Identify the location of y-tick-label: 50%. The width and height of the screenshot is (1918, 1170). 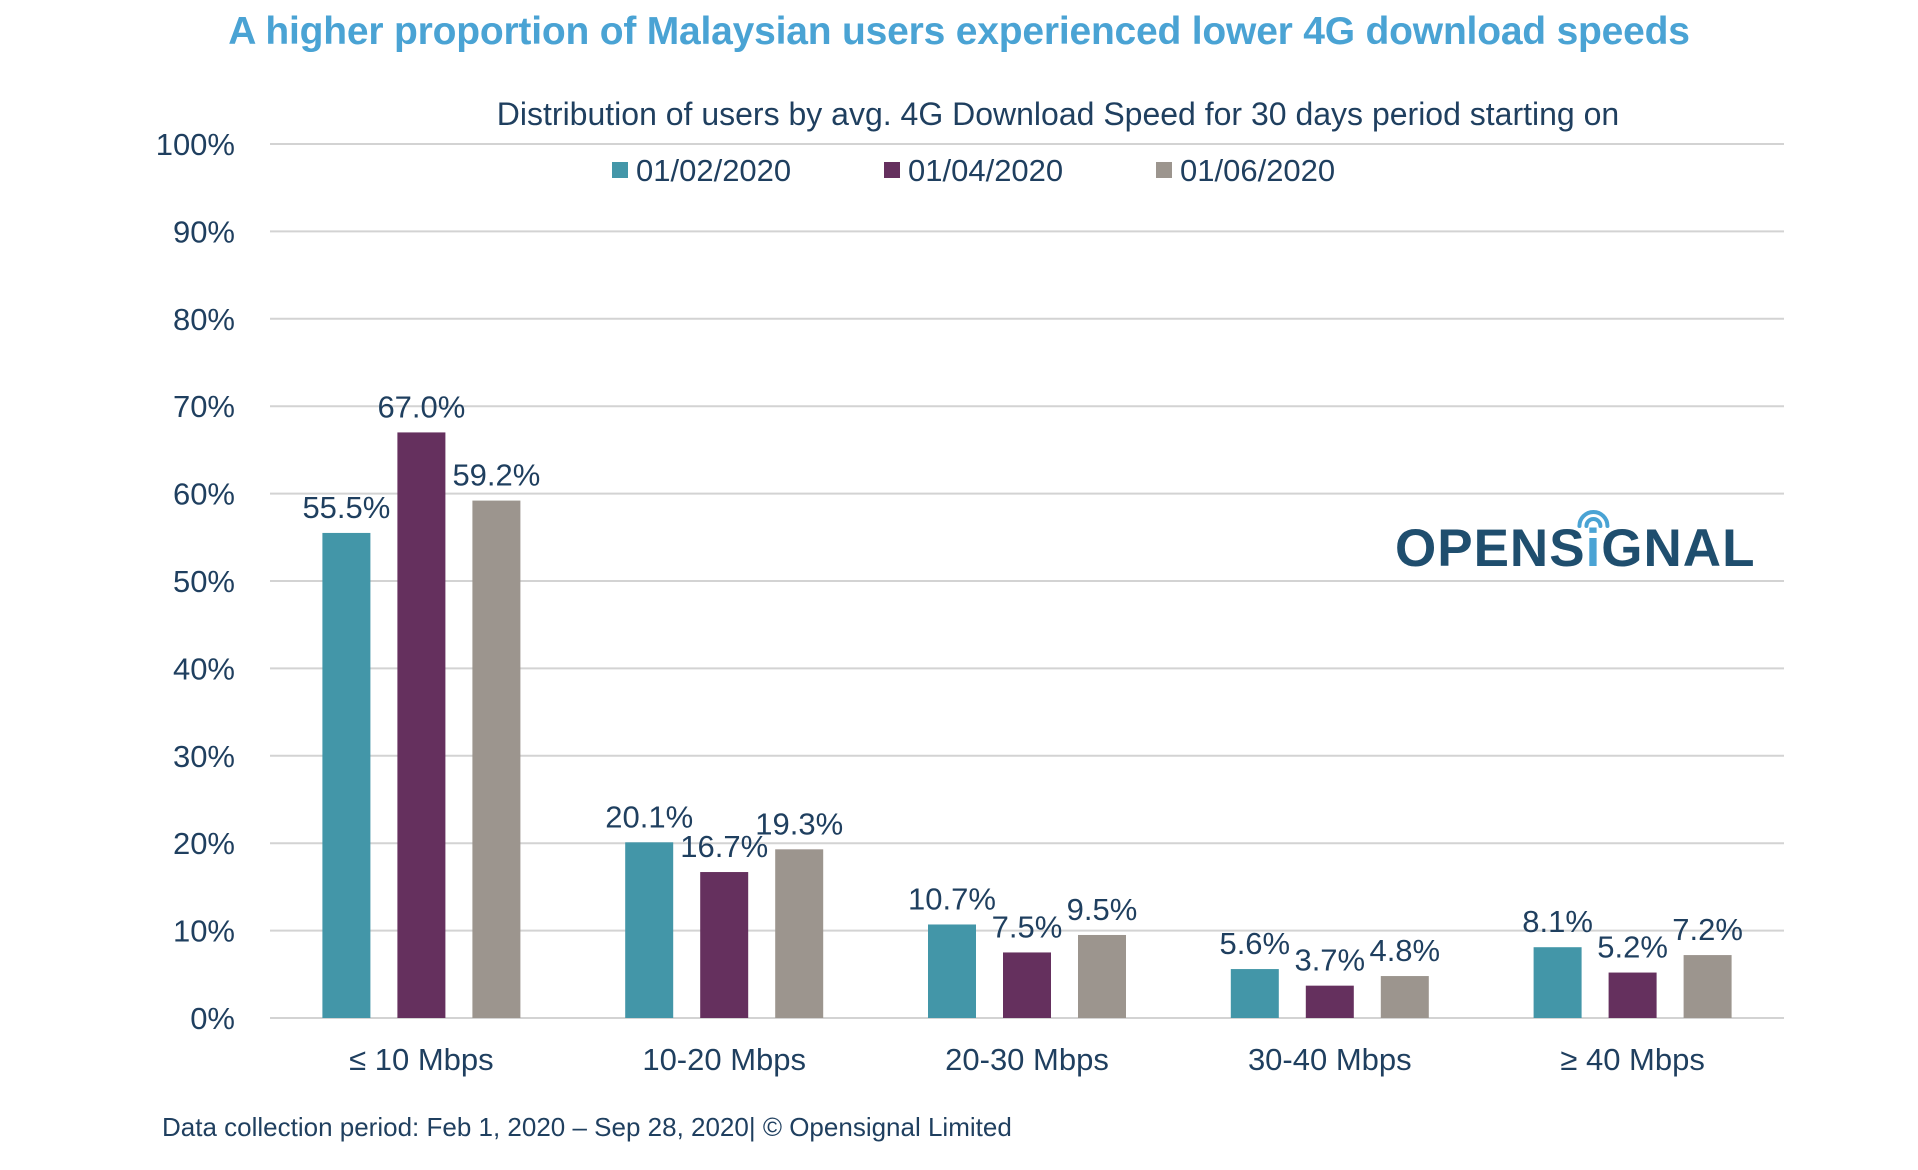
(204, 581).